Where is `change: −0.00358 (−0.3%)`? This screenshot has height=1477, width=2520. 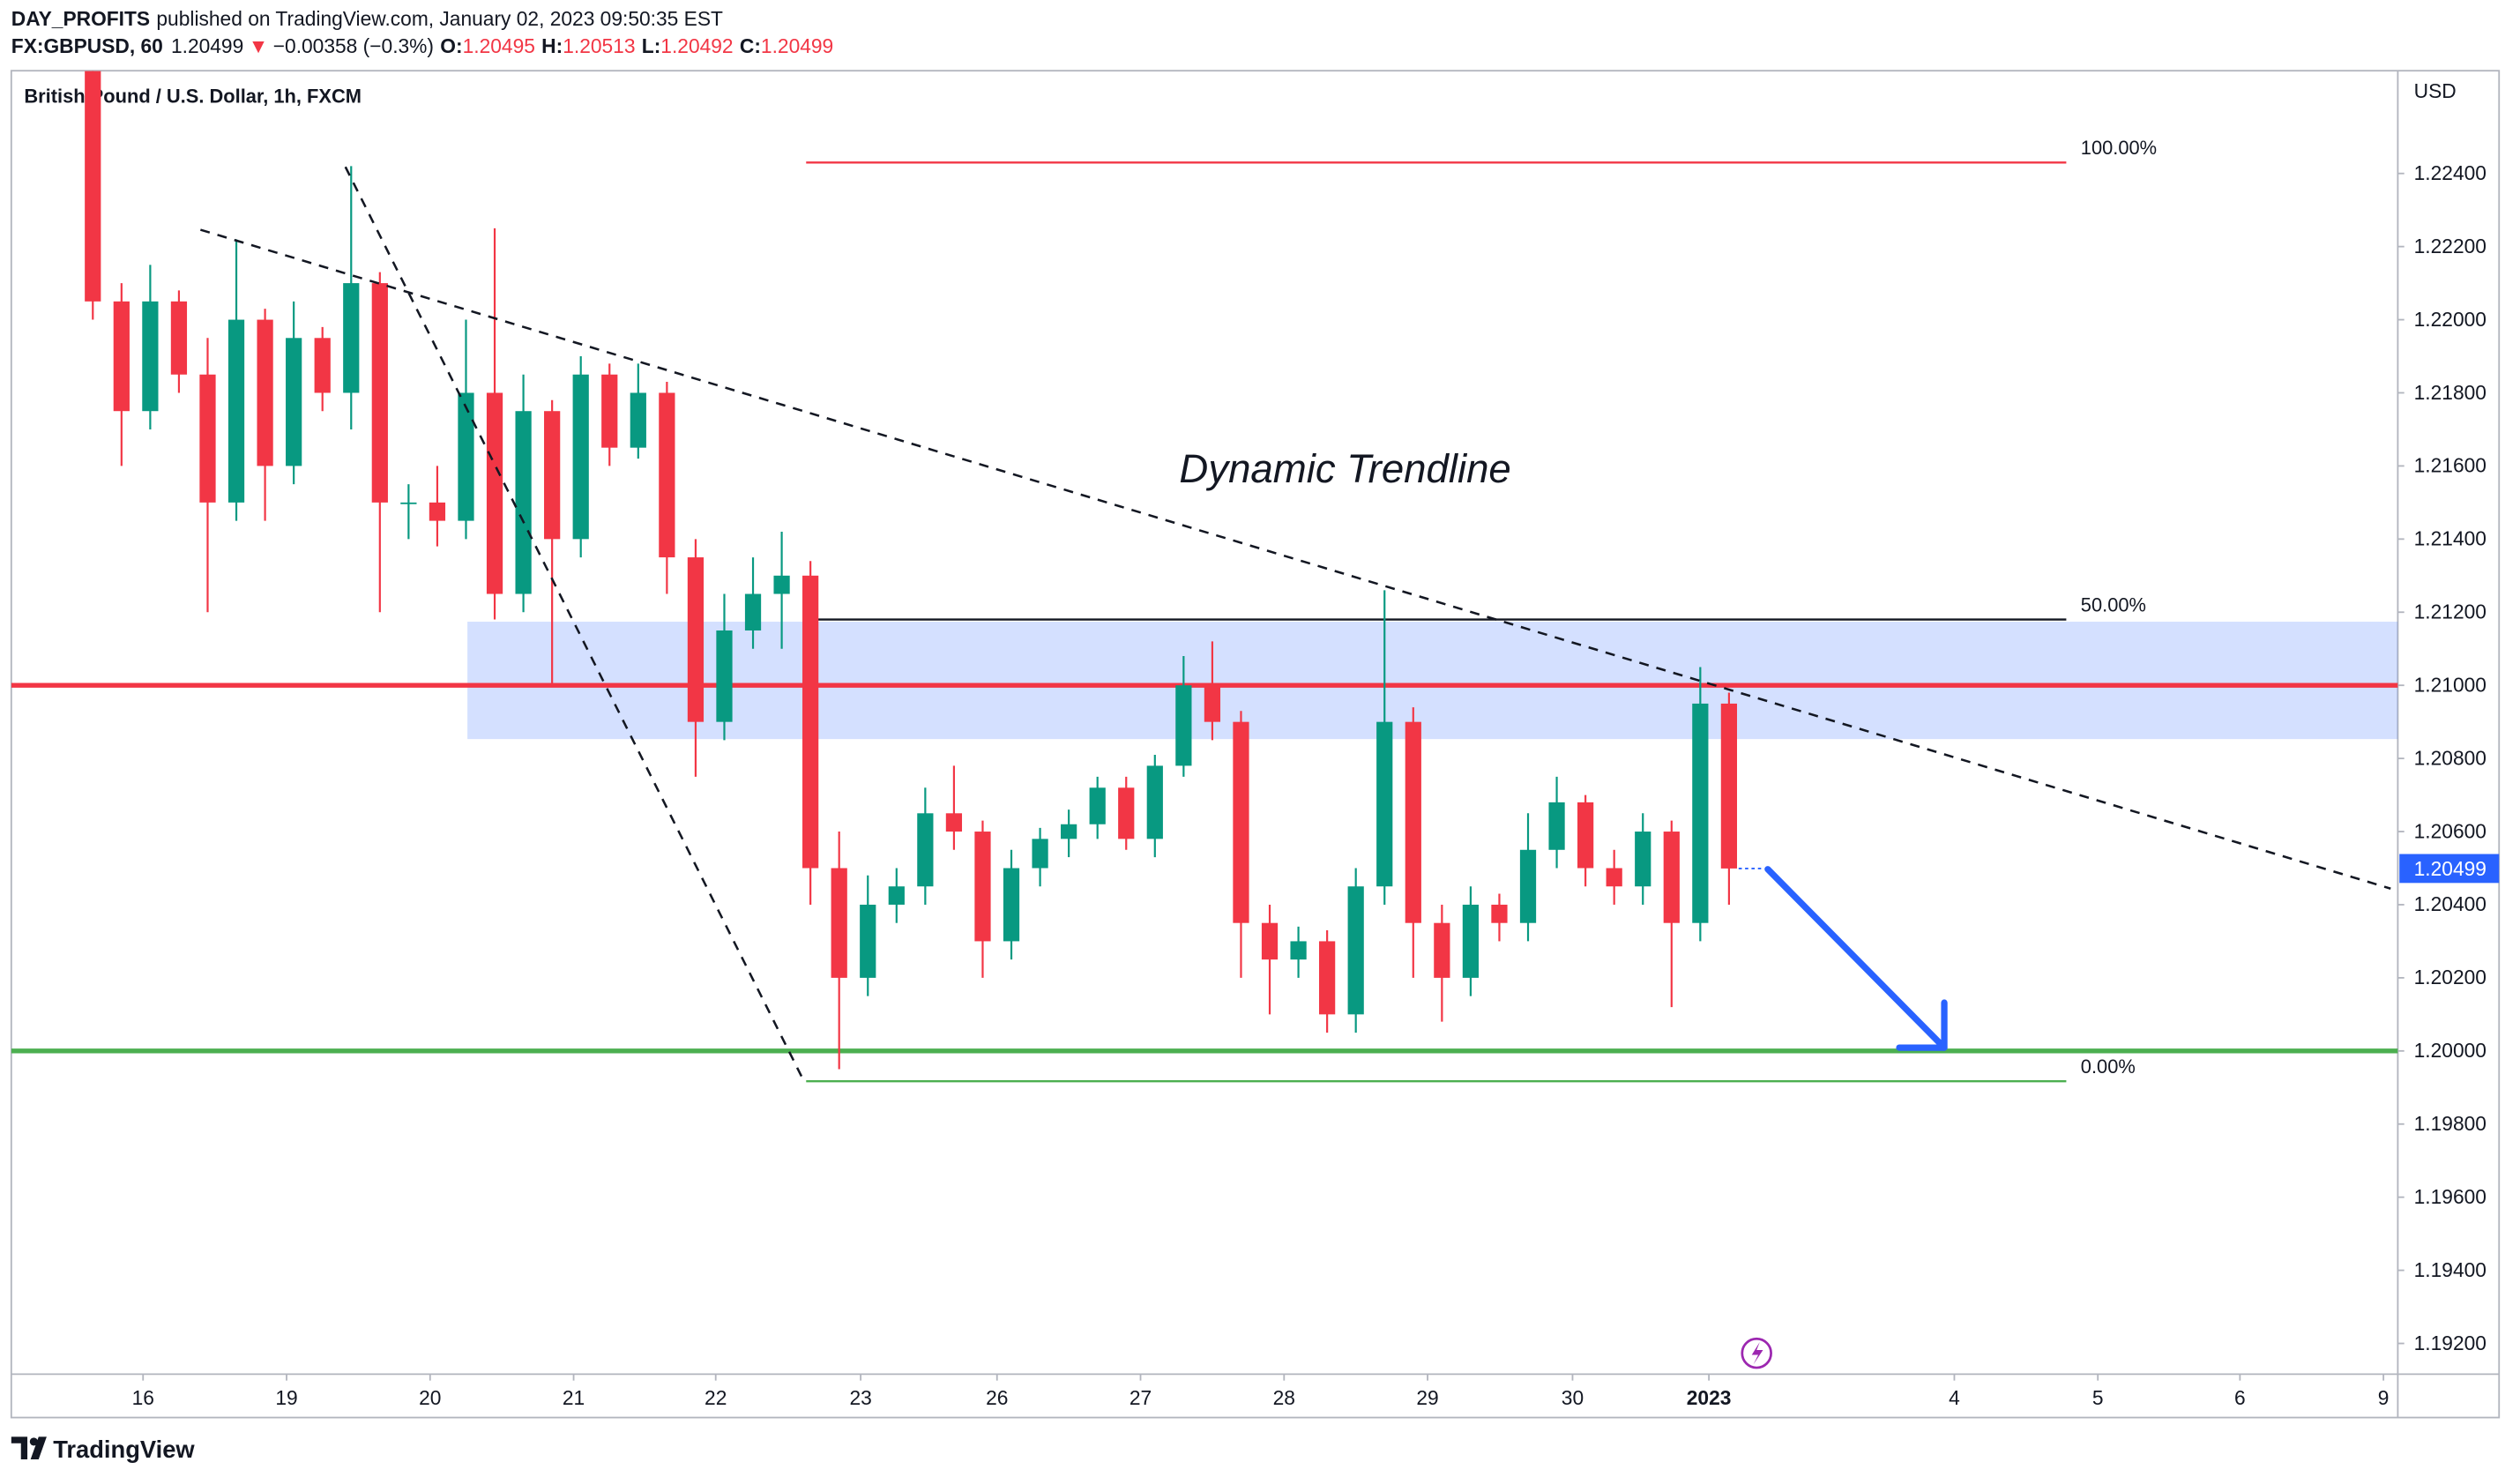 change: −0.00358 (−0.3%) is located at coordinates (353, 45).